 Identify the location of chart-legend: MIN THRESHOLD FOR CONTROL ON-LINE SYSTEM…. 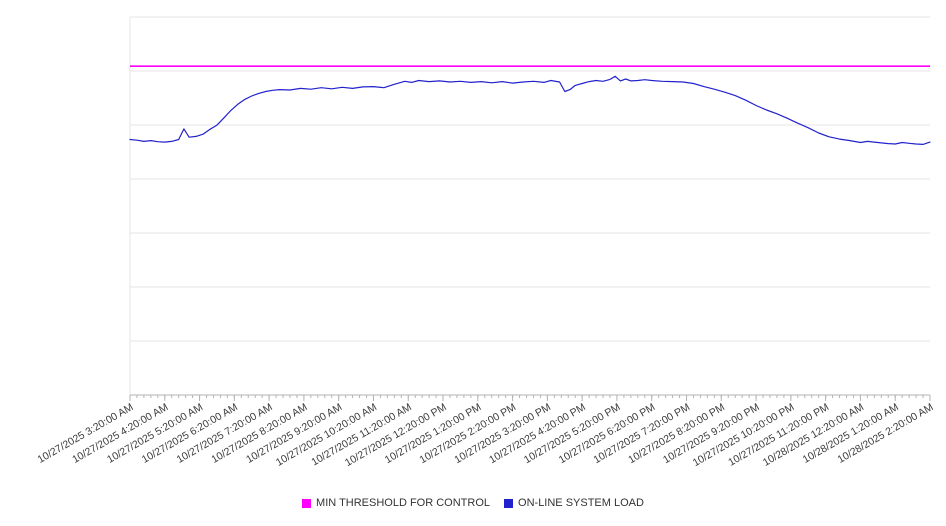
(473, 503).